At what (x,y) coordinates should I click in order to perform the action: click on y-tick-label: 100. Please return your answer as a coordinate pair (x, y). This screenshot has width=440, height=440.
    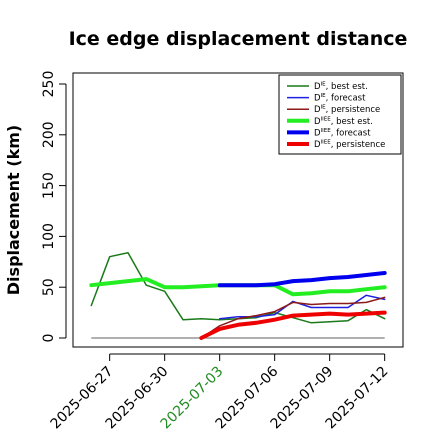
    Looking at the image, I should click on (49, 236).